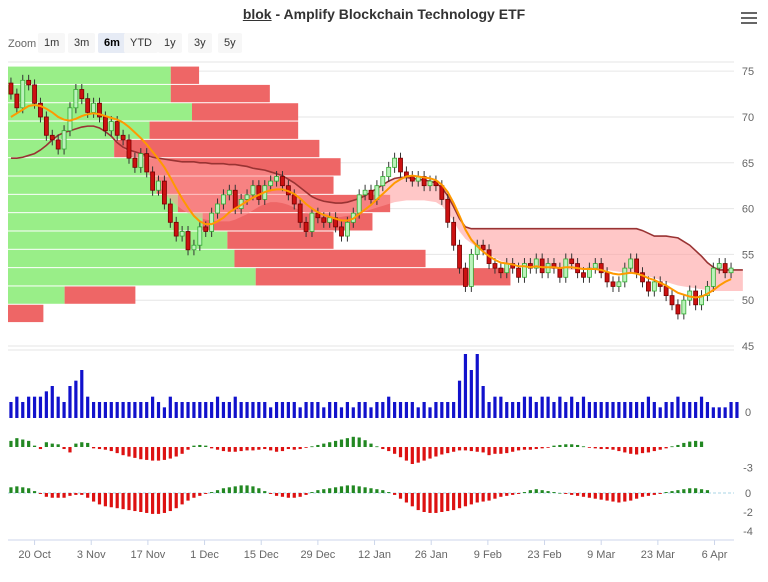 This screenshot has height=582, width=768. Describe the element at coordinates (359, 499) in the screenshot. I see `oscillator-2-histogram` at that location.